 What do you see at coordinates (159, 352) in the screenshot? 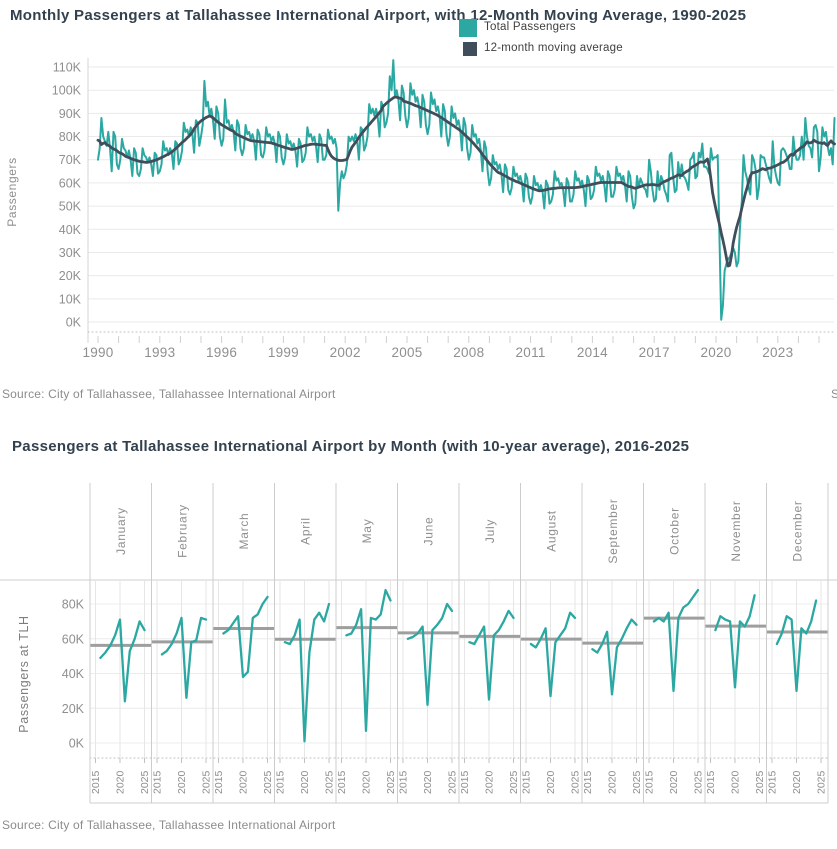
I see `x-tick-label: 1993` at bounding box center [159, 352].